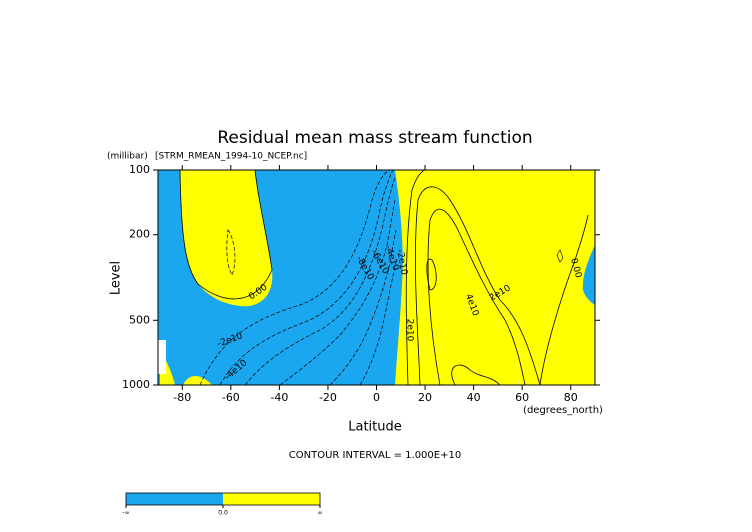  Describe the element at coordinates (223, 513) in the screenshot. I see `colorbar-label: 0.0` at that location.